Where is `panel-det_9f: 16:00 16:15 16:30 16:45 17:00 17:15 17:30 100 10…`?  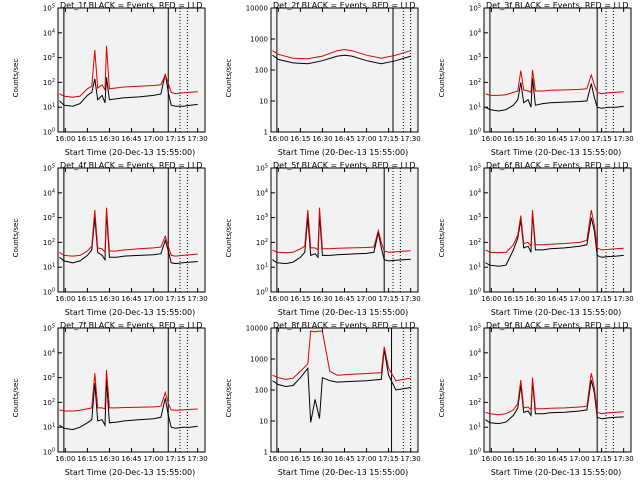
panel-det_9f: 16:00 16:15 16:30 16:45 17:00 17:15 17:30 100 10… is located at coordinates (532, 400).